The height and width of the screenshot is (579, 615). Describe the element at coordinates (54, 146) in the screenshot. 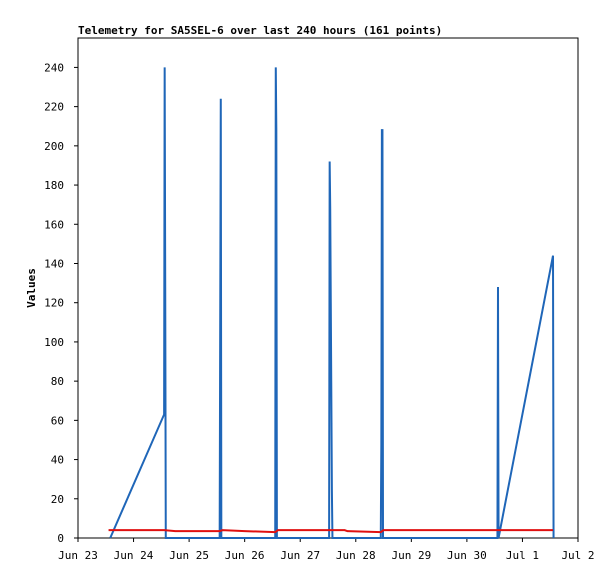

I see `y-tick-label: 200` at that location.